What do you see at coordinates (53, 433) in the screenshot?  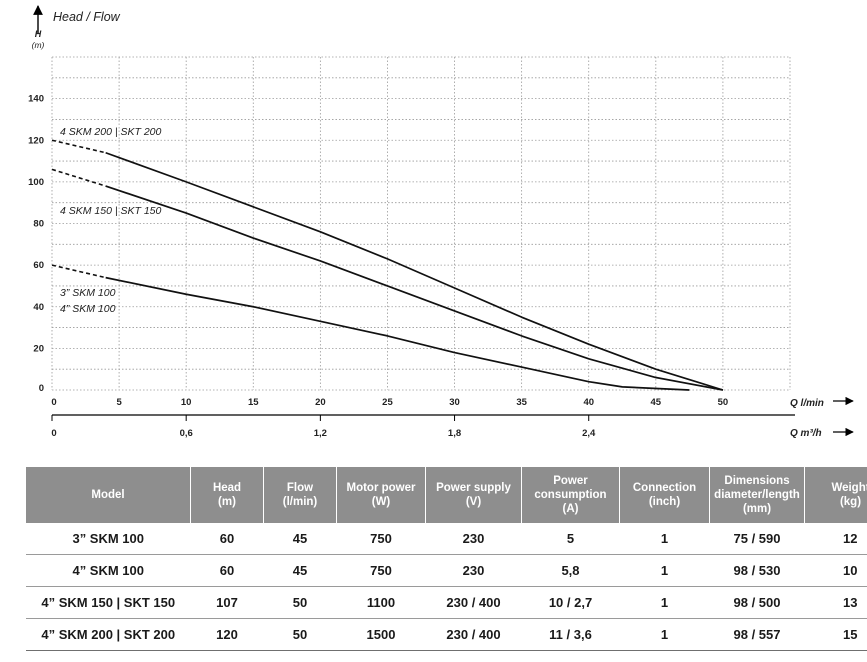 I see `x2-tick-label: 0` at bounding box center [53, 433].